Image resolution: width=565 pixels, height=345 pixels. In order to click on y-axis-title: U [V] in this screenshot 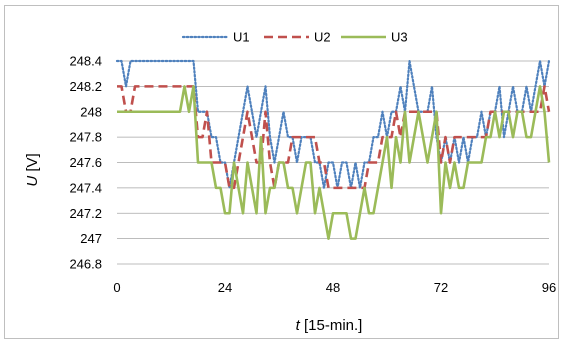, I will do `click(32, 169)`.